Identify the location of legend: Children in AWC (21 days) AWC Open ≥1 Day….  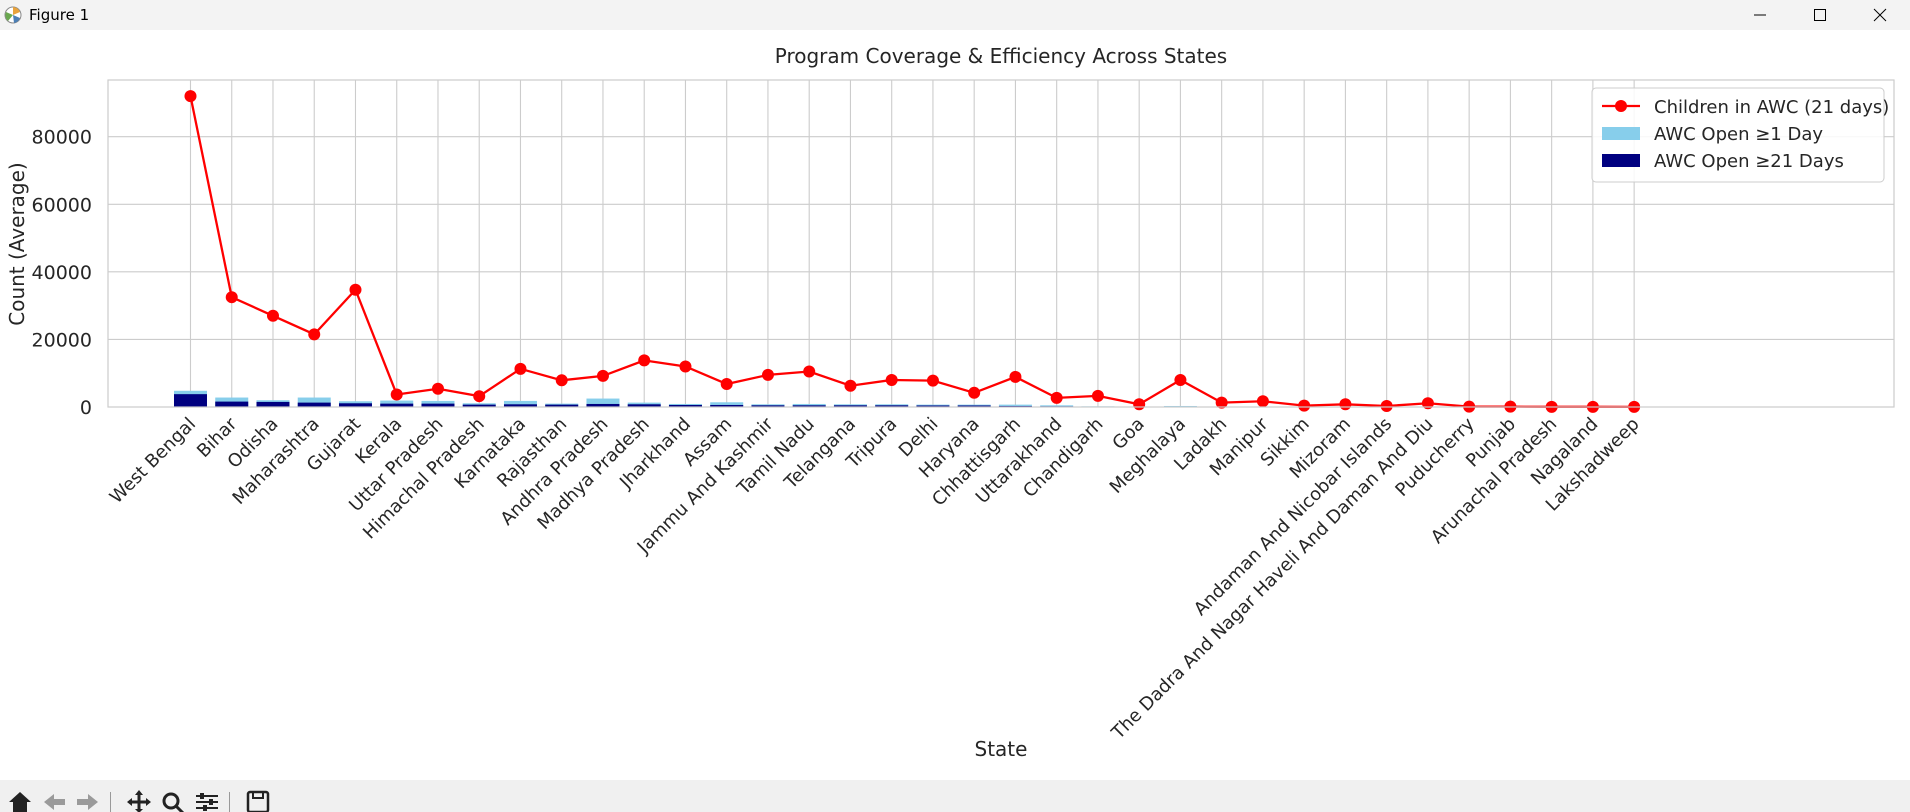
(1740, 135).